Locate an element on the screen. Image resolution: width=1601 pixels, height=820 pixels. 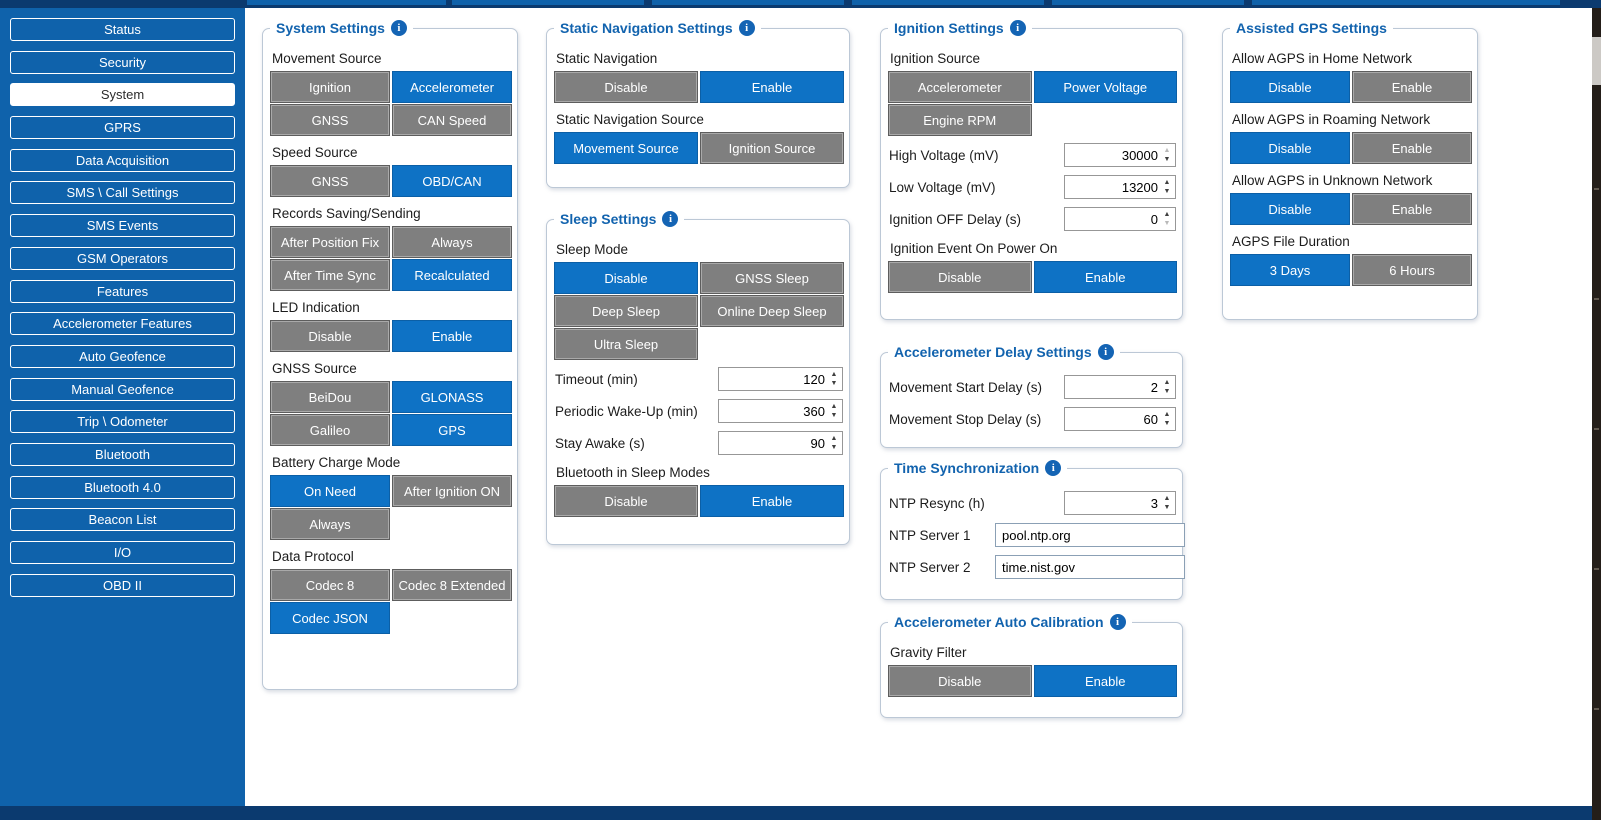
sidebar-item-gprs: GPRS is located at coordinates (122, 128).